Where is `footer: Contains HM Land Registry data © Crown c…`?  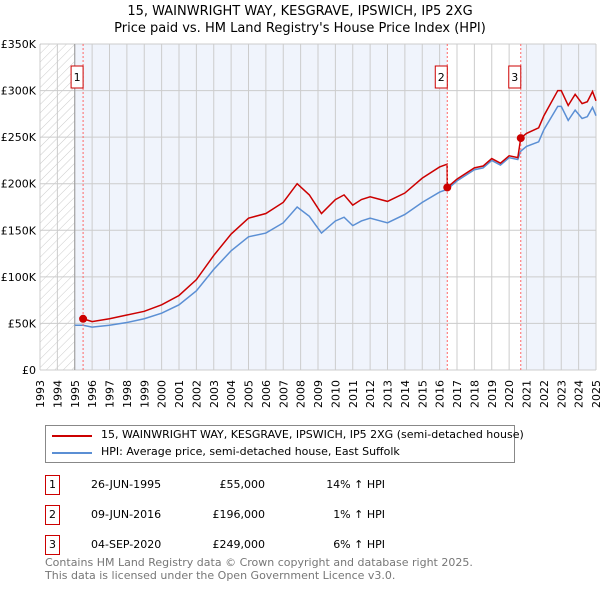
footer: Contains HM Land Registry data © Crown c… is located at coordinates (259, 569).